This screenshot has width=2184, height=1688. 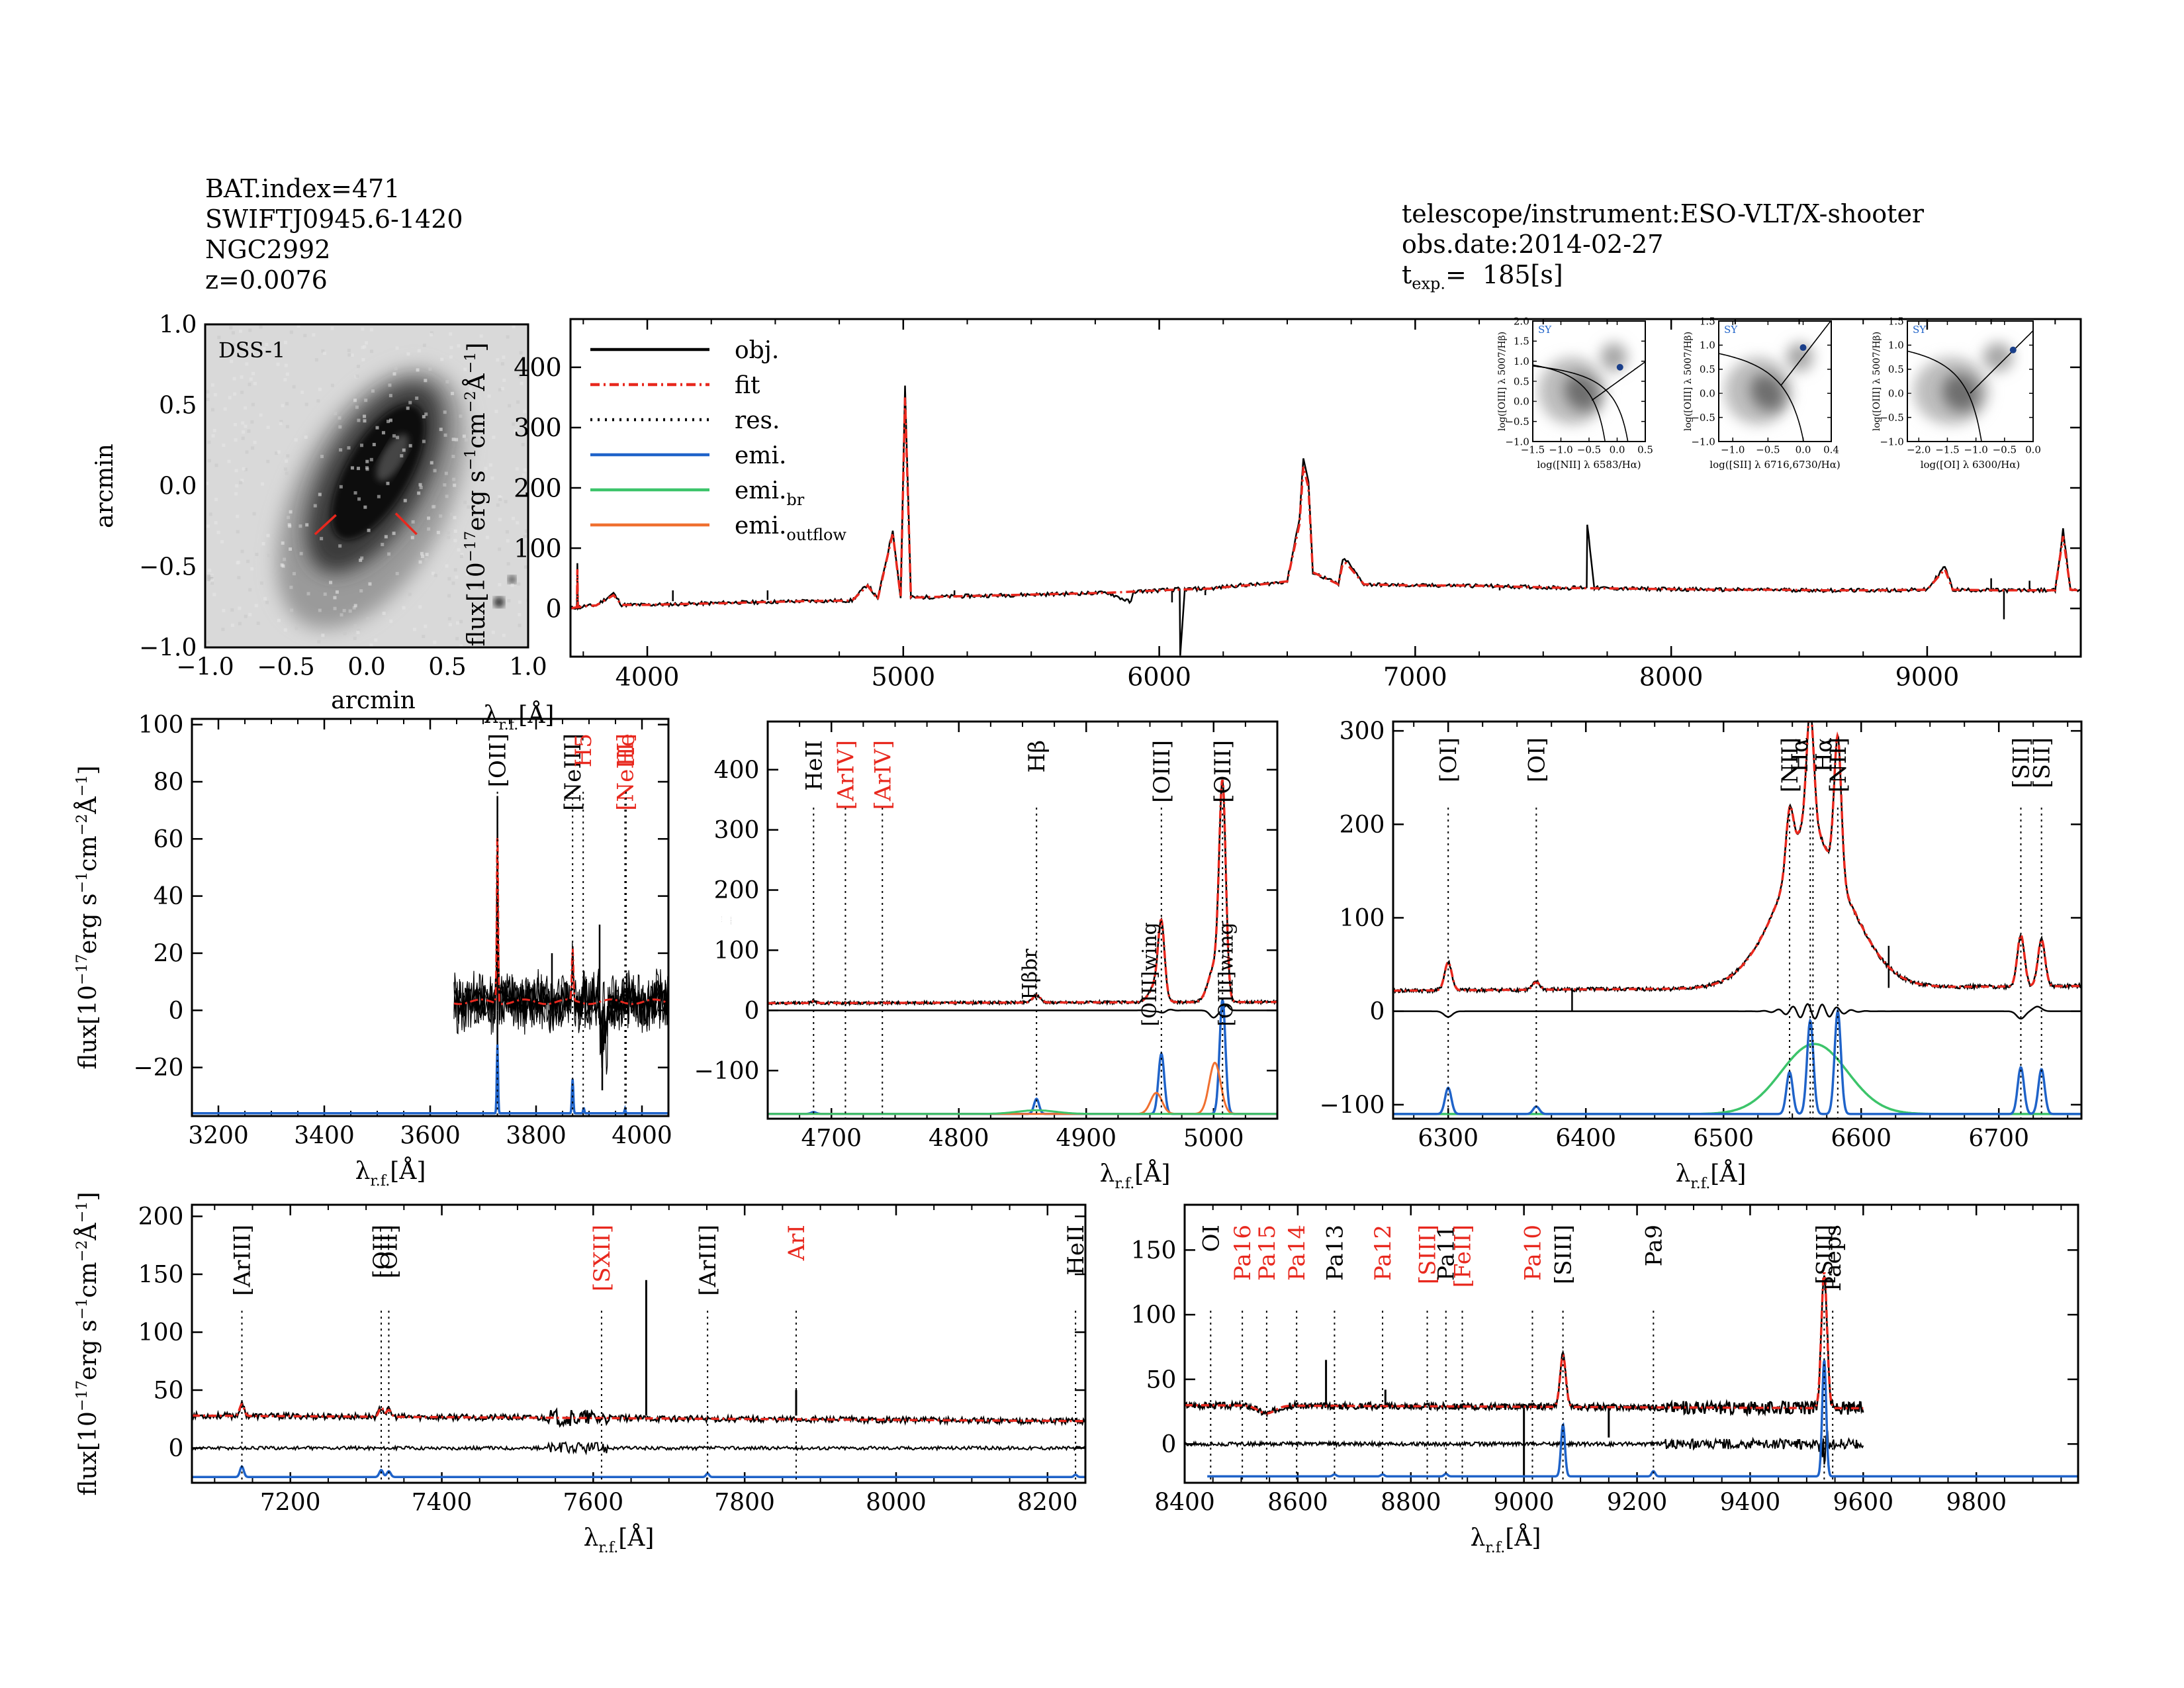 I want to click on x-tick-label: 7400, so click(x=442, y=1502).